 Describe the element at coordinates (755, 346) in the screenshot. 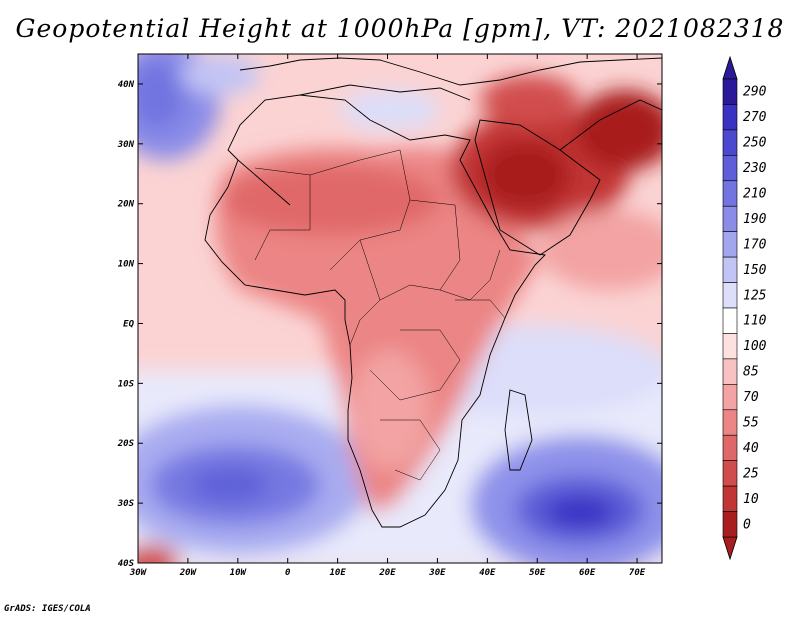

I see `colorbar-label: 100` at that location.